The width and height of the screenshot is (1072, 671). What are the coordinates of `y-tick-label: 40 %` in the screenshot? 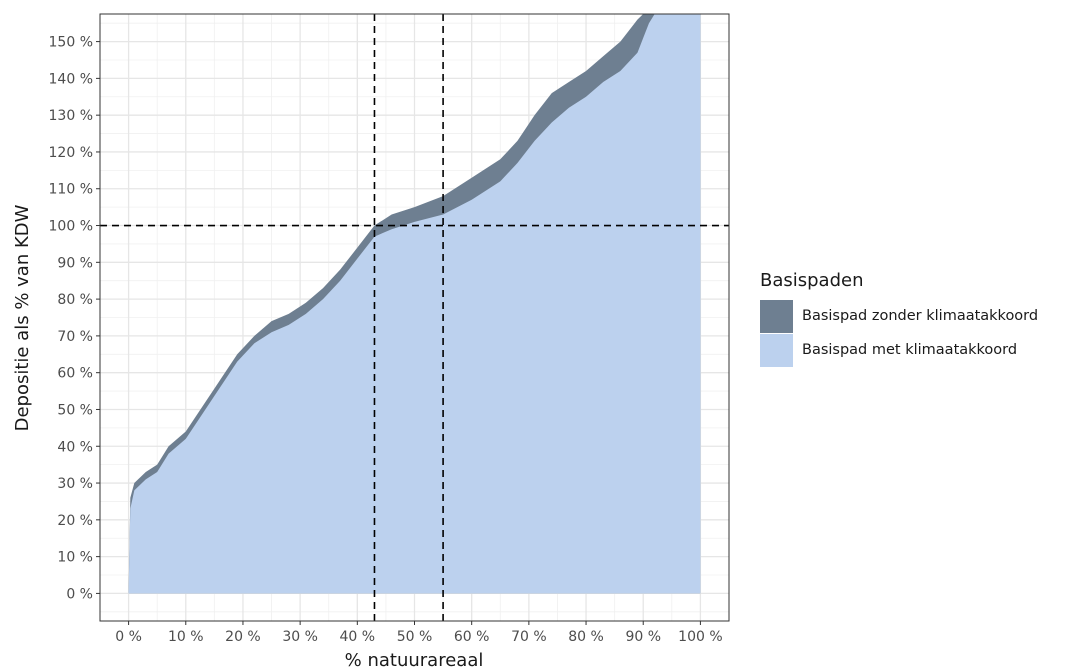 It's located at (75, 447).